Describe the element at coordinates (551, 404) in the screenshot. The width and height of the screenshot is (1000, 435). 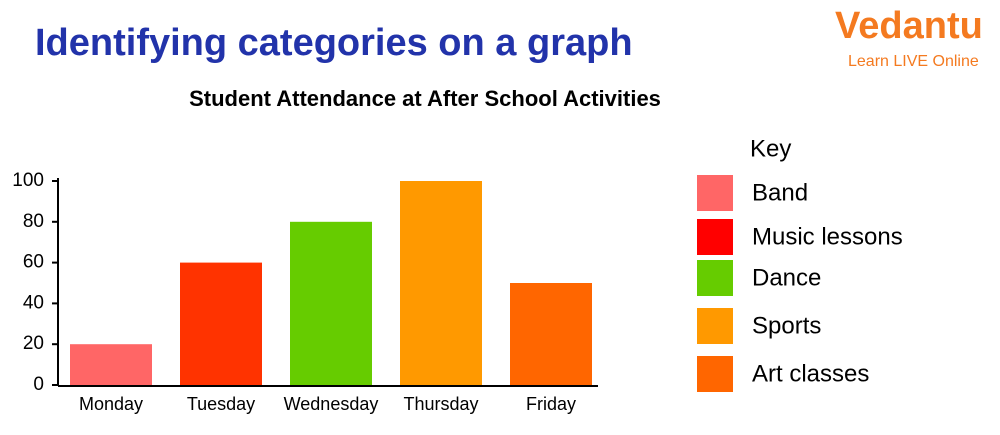
I see `x-tick-label: Friday` at that location.